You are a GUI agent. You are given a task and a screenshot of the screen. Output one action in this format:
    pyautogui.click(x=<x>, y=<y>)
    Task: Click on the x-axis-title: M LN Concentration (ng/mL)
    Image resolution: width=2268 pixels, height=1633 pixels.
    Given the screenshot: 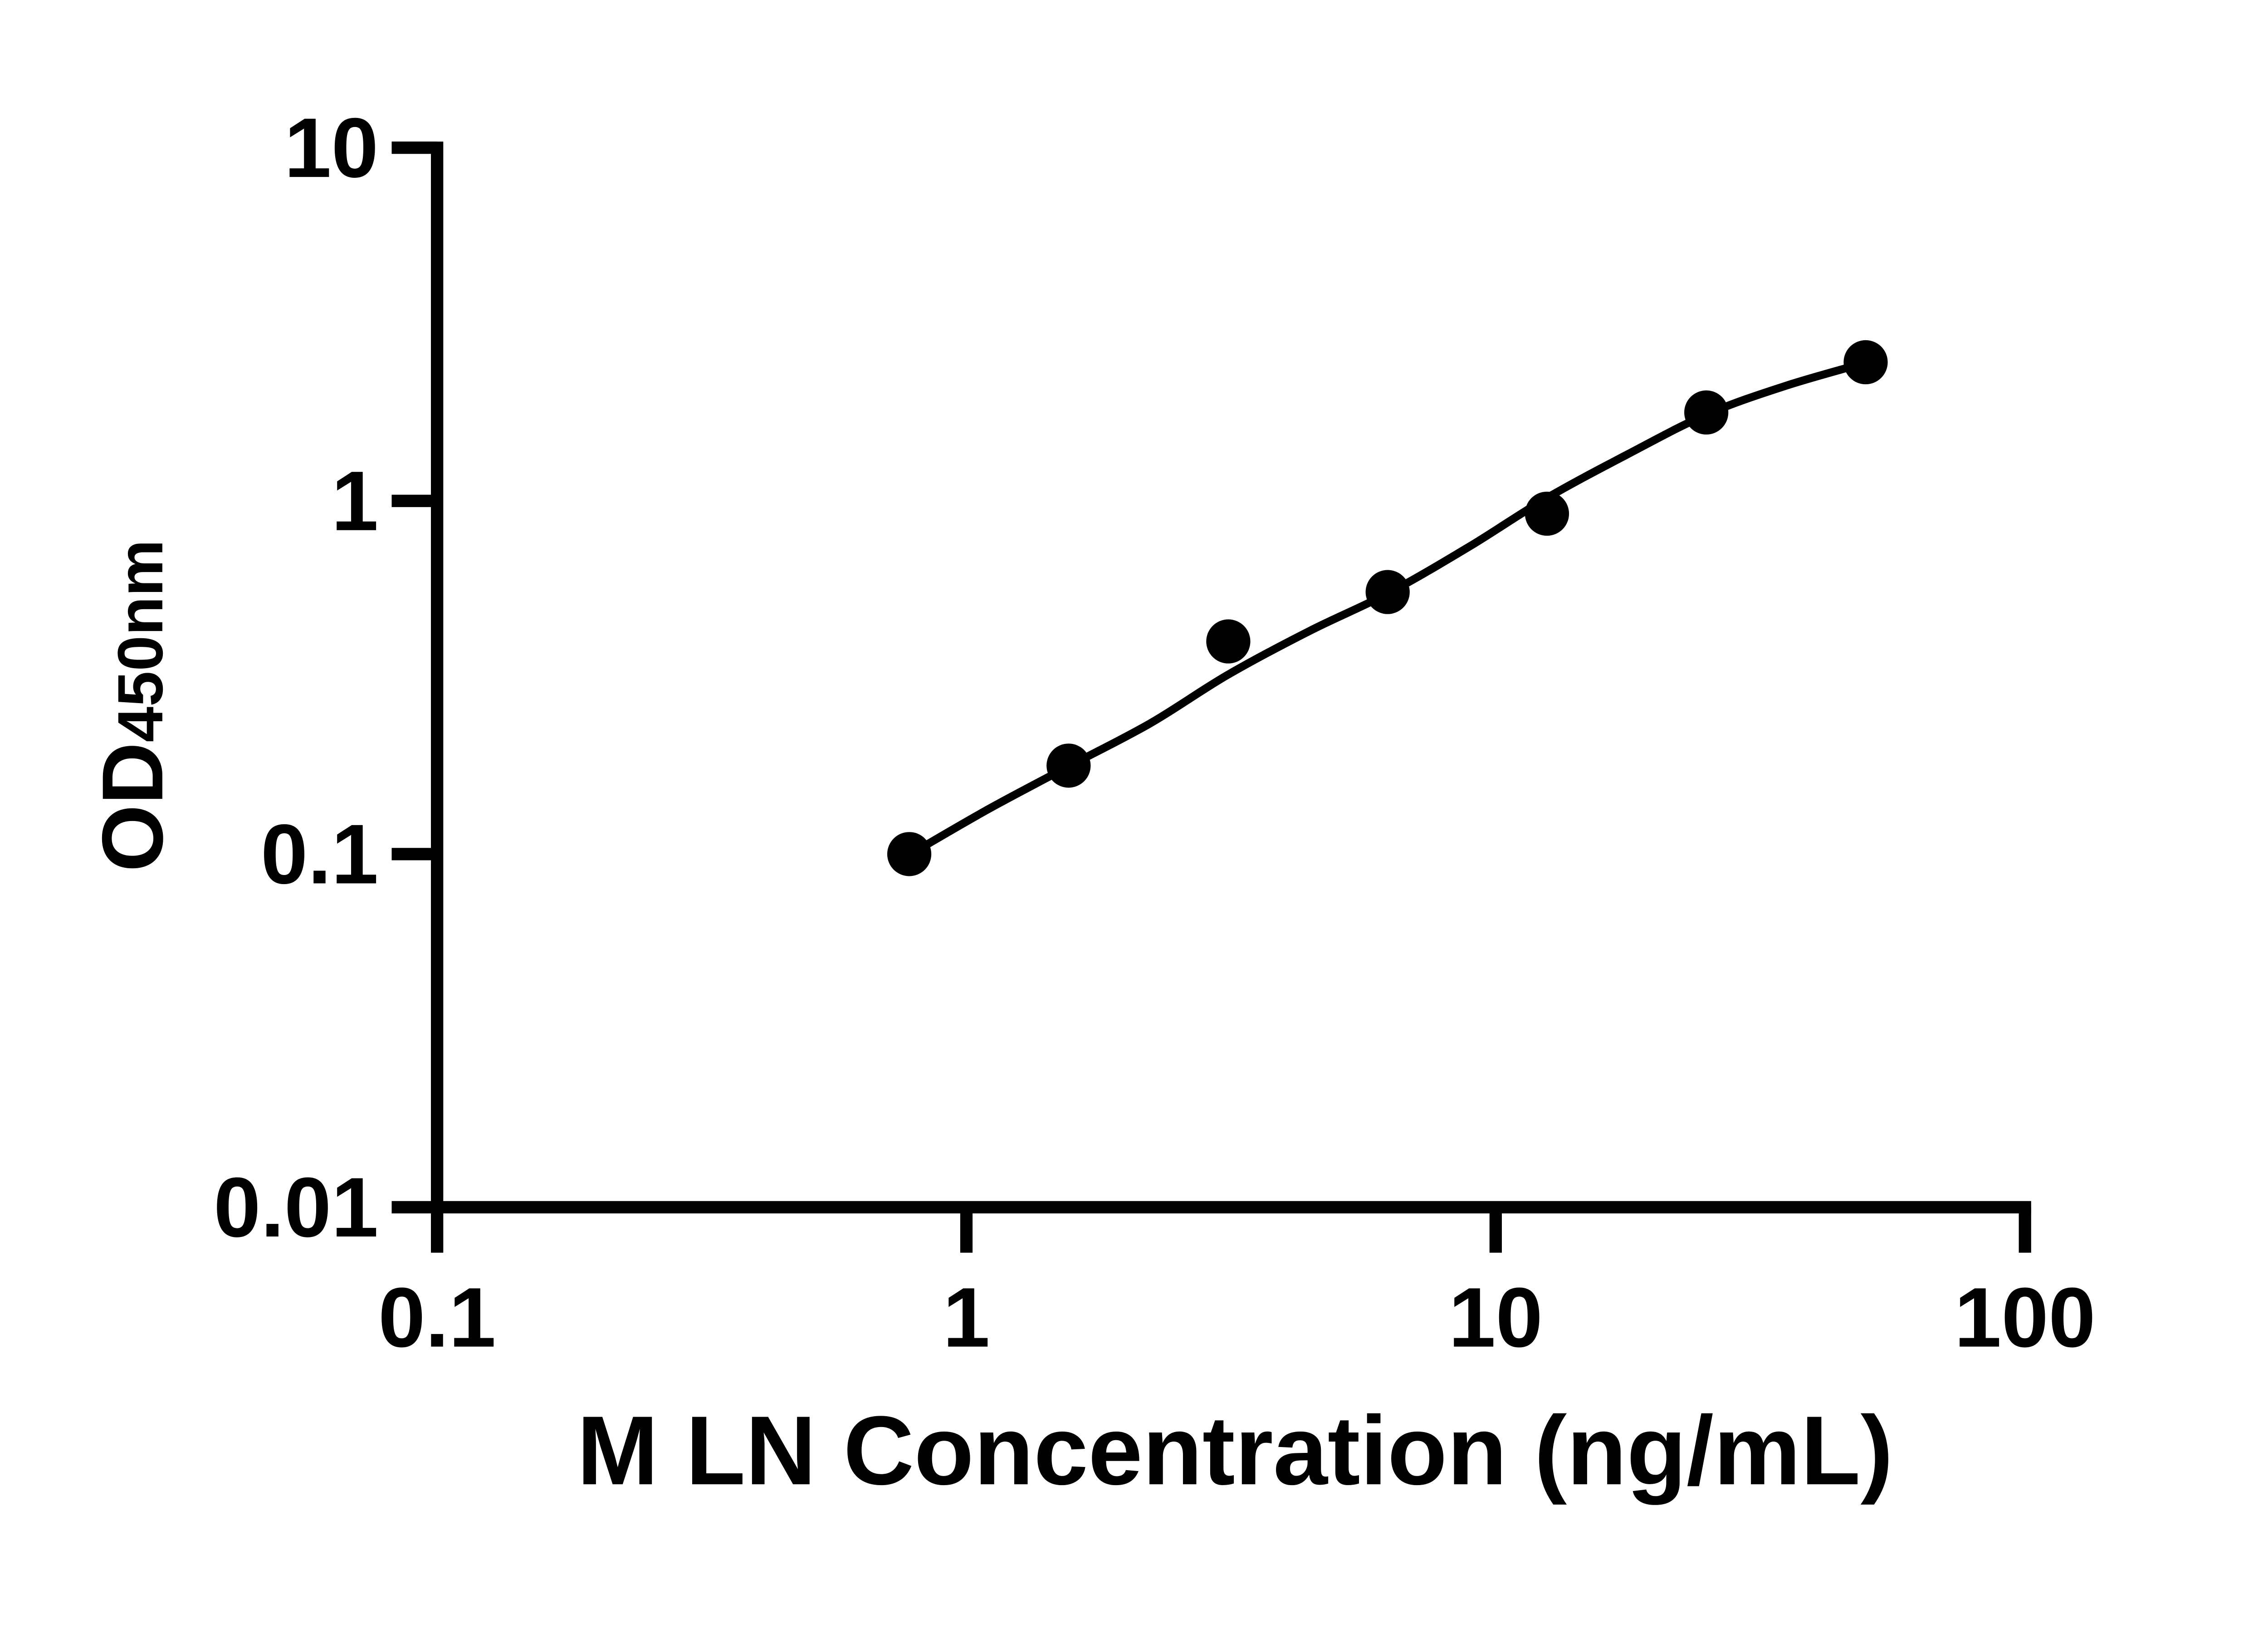 What is the action you would take?
    pyautogui.click(x=1235, y=1450)
    